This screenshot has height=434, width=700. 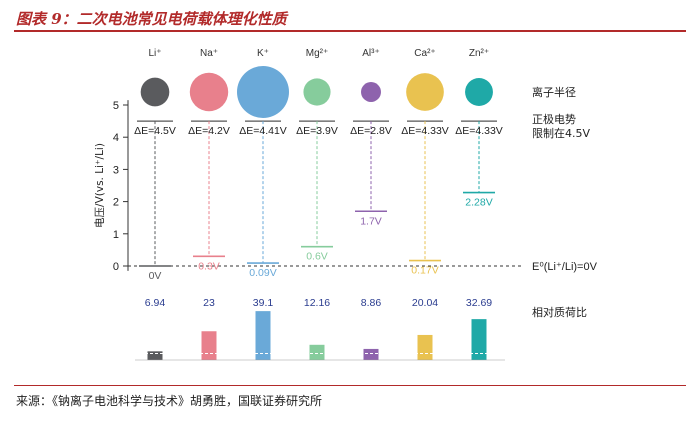 I want to click on ion-group-3: Mg²⁺ 0.6V ΔE=3.9V 12.16, so click(x=317, y=204).